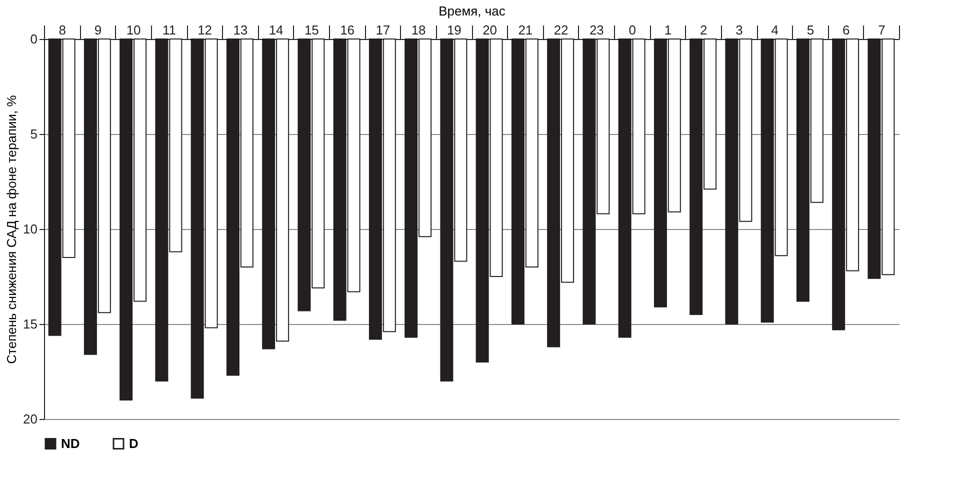  Describe the element at coordinates (311, 30) in the screenshot. I see `x-tick-label: 15` at that location.